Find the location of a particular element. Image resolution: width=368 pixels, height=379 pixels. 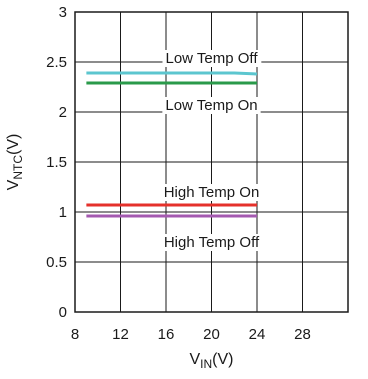

y-tick-label: 0.5 is located at coordinates (56, 262).